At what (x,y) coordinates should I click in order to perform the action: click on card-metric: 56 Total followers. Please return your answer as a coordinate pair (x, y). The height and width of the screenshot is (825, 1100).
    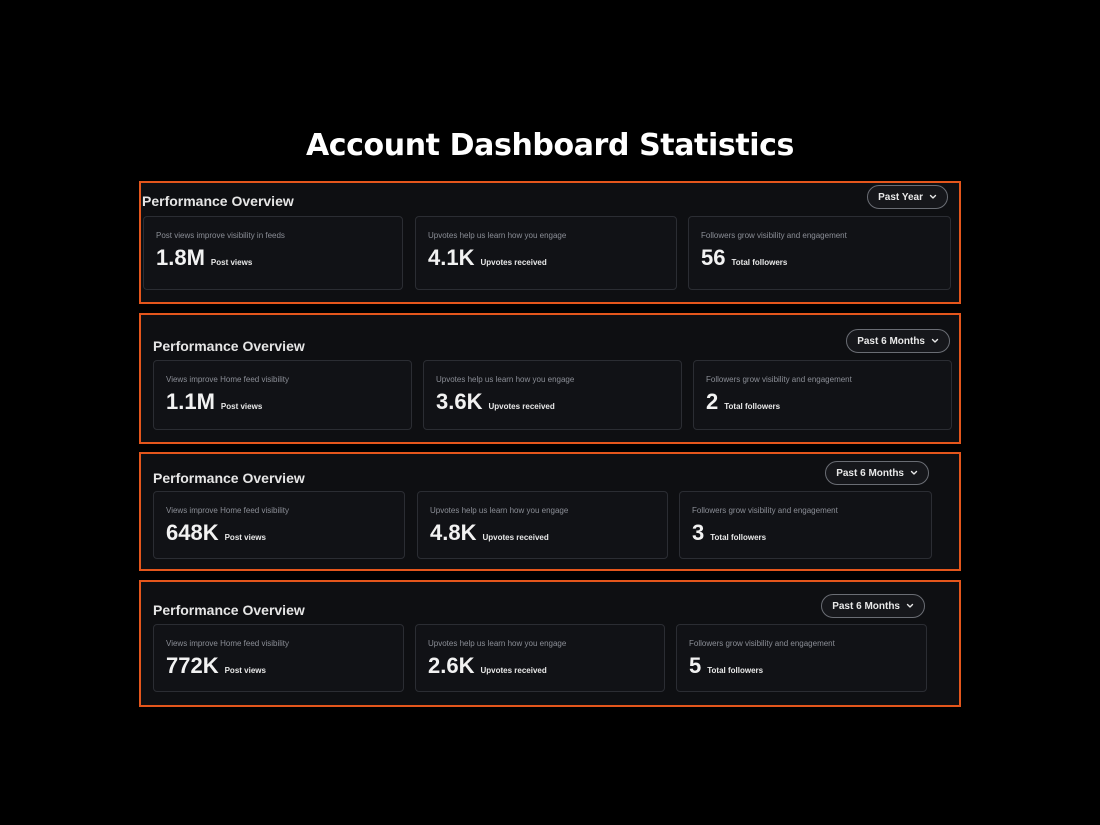
    Looking at the image, I should click on (744, 258).